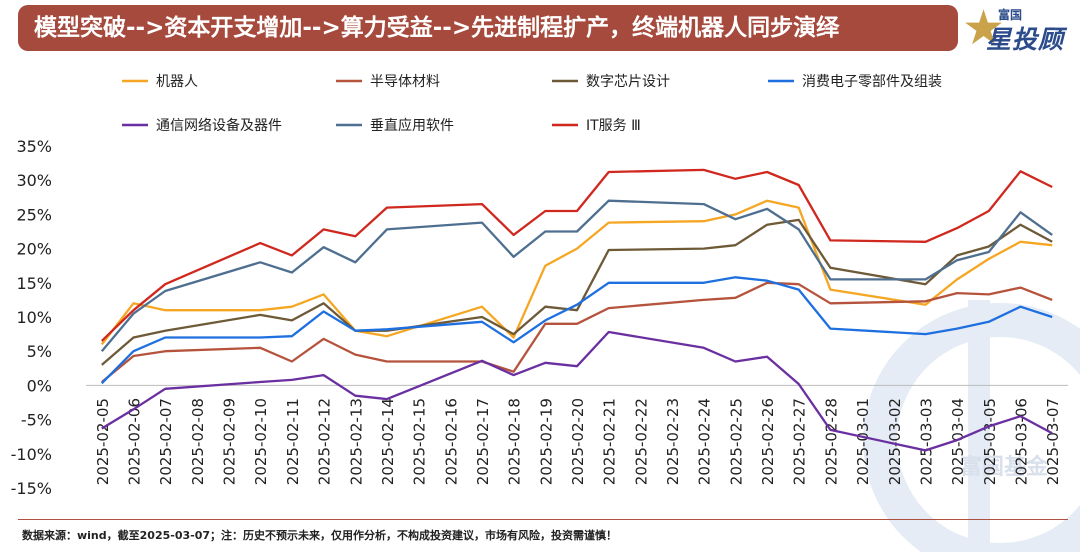 The width and height of the screenshot is (1080, 552). Describe the element at coordinates (293, 441) in the screenshot. I see `x-tick-label: 2025-02-11` at that location.